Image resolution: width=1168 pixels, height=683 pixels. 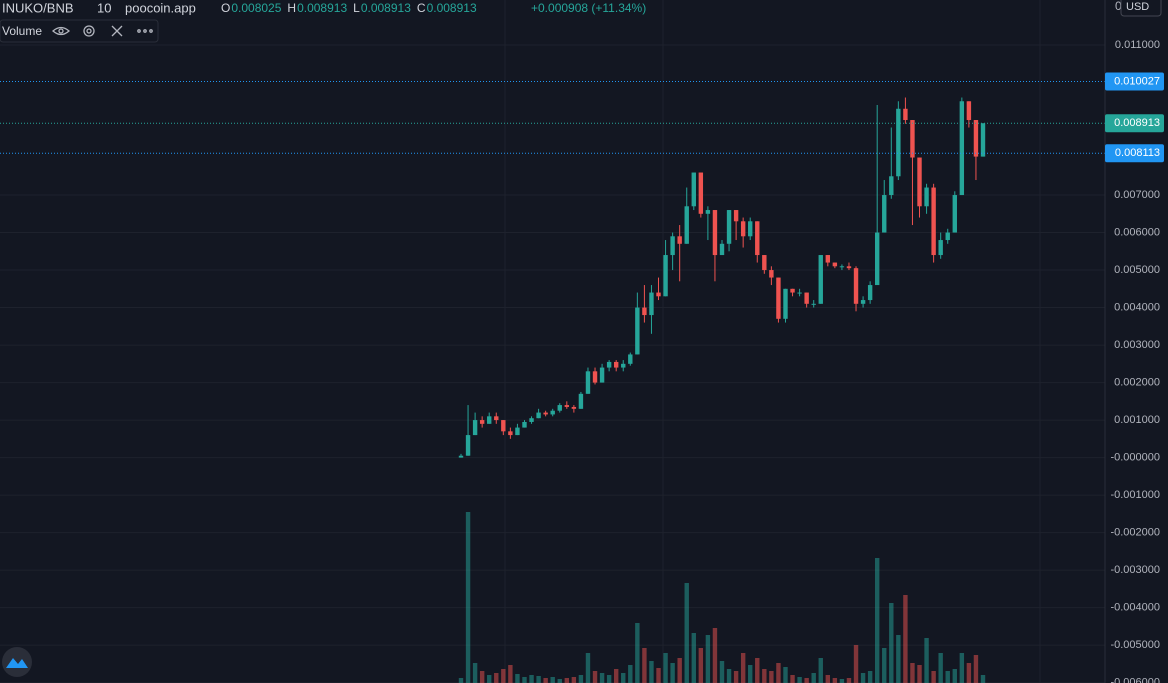 I want to click on price-label: 0.010027, so click(x=1137, y=81).